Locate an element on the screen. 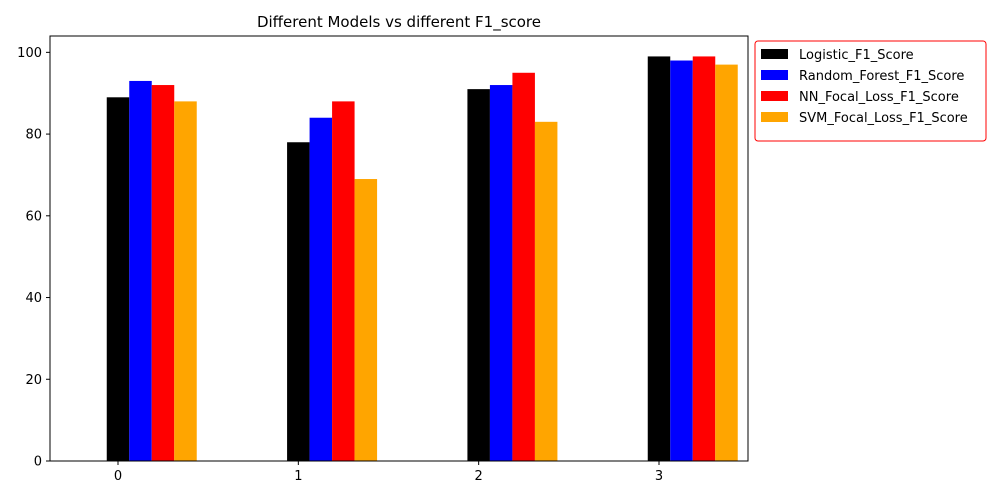 The image size is (1000, 500). y-tick-label: 40 is located at coordinates (33, 298).